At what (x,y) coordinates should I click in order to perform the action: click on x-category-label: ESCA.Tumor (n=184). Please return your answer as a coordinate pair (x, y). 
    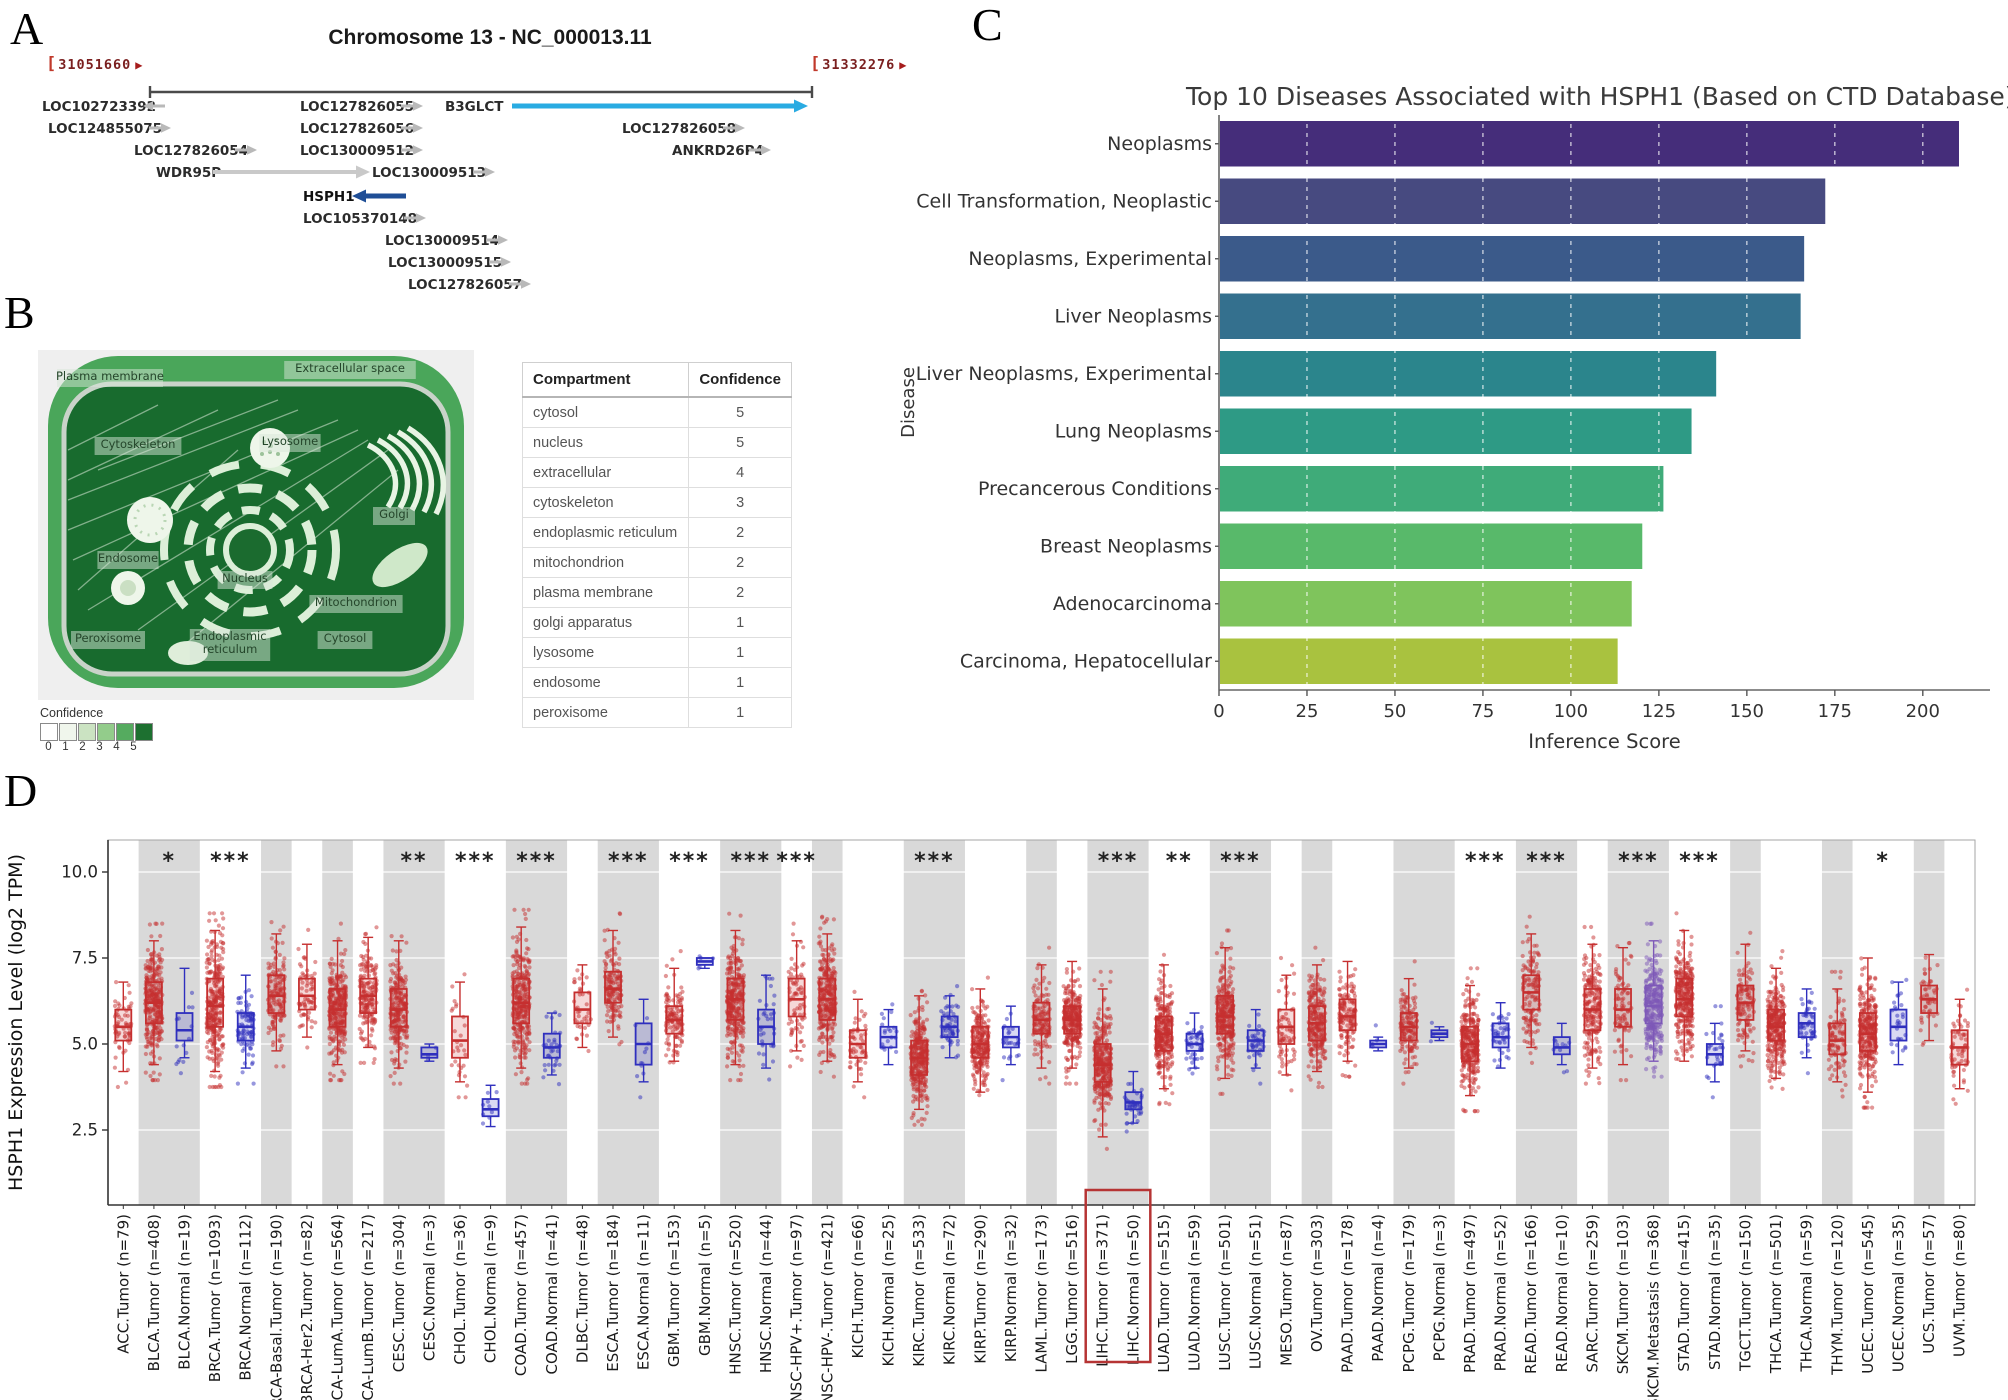
    Looking at the image, I should click on (613, 1293).